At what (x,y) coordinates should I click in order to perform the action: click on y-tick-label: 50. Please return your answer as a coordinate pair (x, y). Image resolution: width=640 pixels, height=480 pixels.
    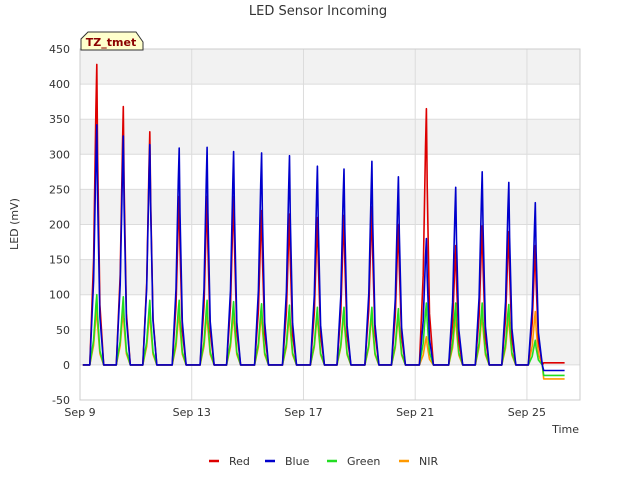
    Looking at the image, I should click on (63, 330).